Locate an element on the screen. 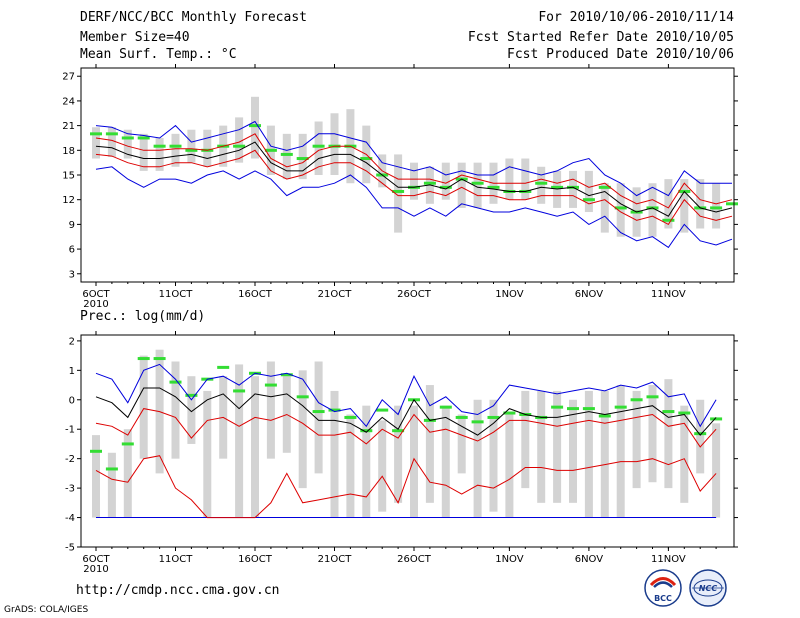  variable-label: Mean Surf. Temp.: °C is located at coordinates (158, 54).